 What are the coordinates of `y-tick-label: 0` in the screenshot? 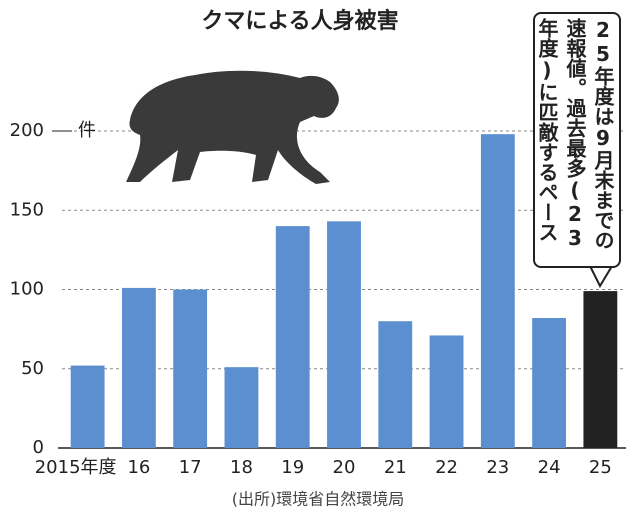 It's located at (38, 447).